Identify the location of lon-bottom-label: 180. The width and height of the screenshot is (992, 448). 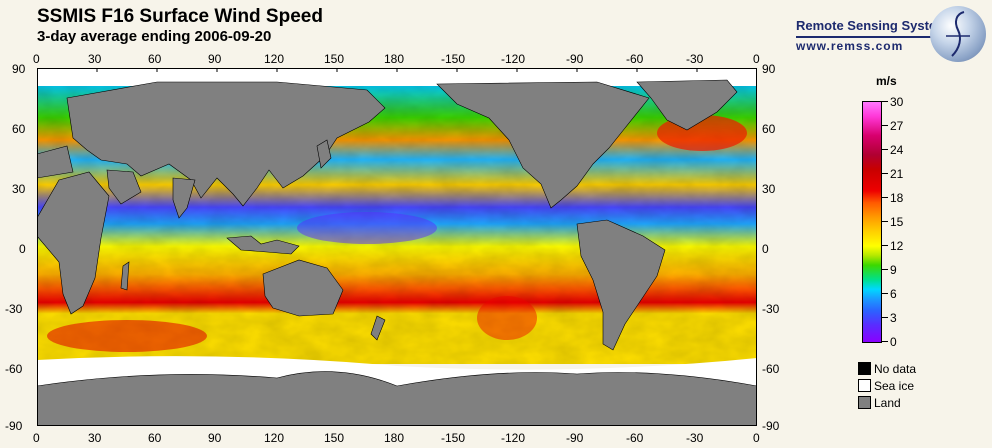
(394, 438).